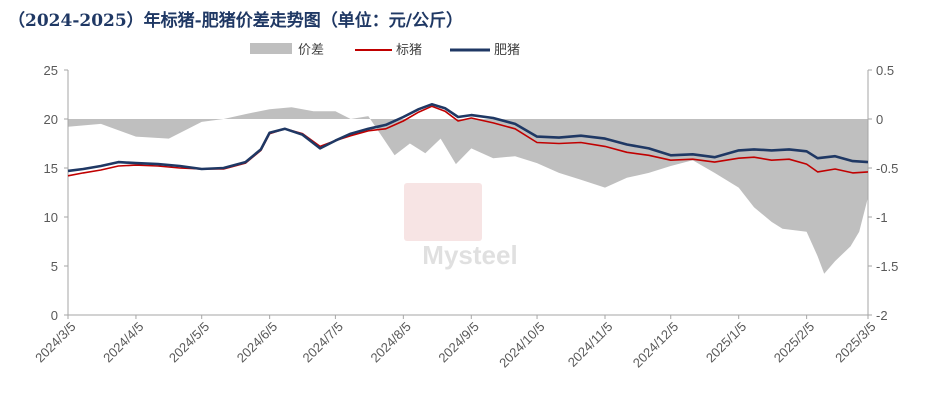 This screenshot has height=415, width=930. What do you see at coordinates (879, 119) in the screenshot?
I see `right-tick-label: 0` at bounding box center [879, 119].